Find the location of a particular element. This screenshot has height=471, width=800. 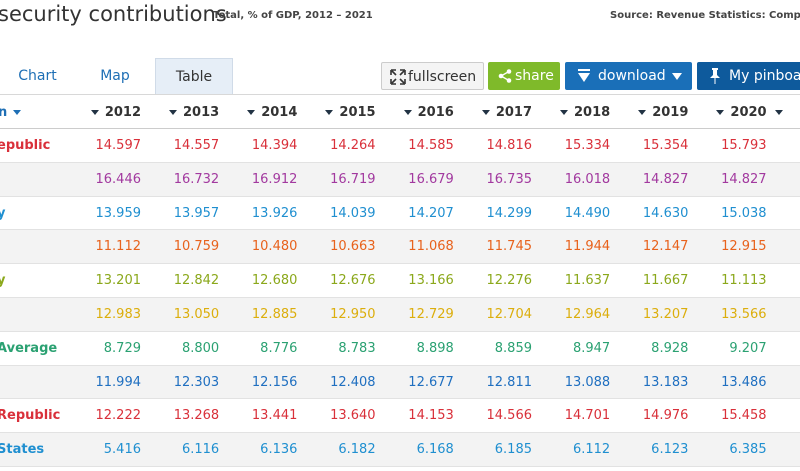

first-column-header: n is located at coordinates (13, 113).